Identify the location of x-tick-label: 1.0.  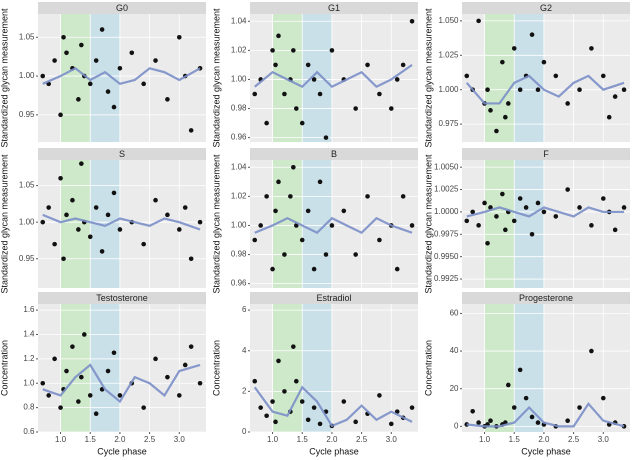
(273, 439).